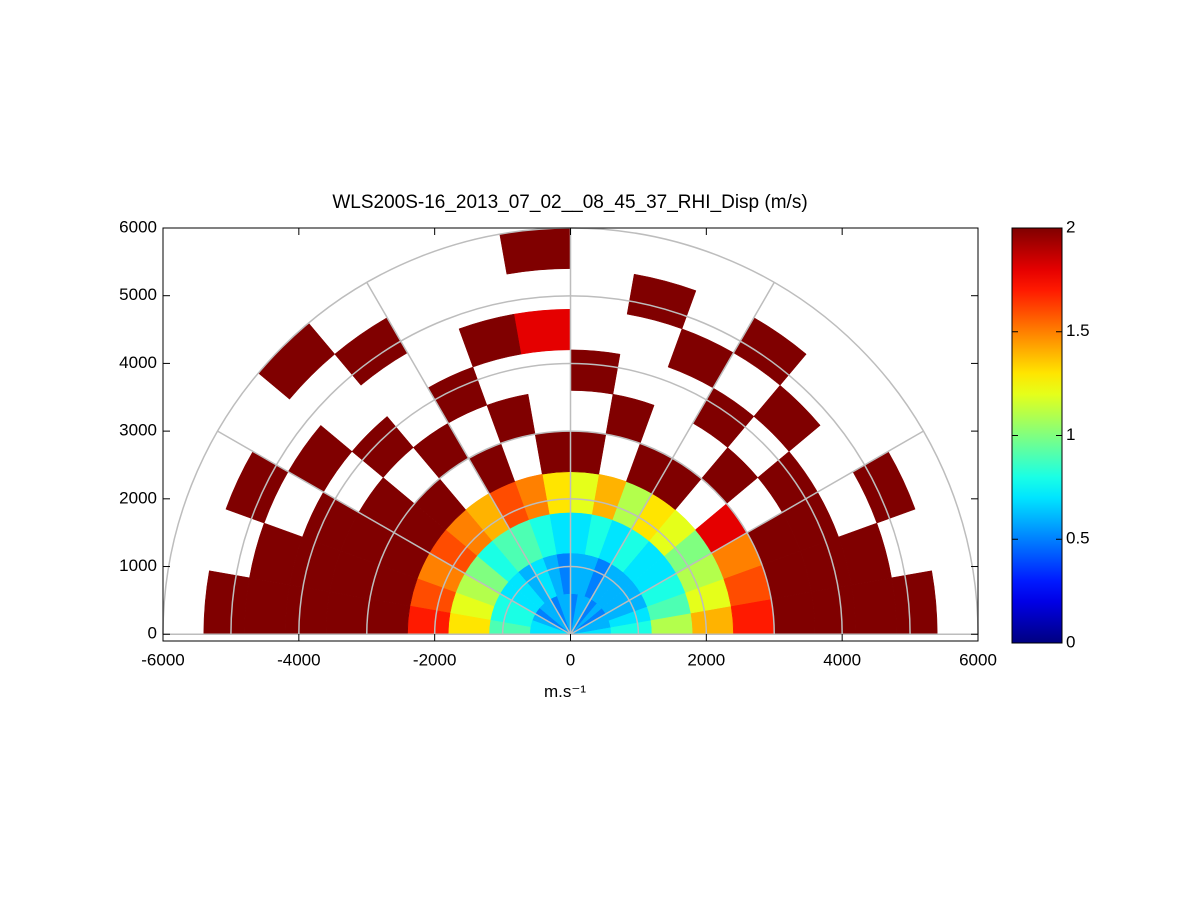 The image size is (1201, 906). Describe the element at coordinates (565, 691) in the screenshot. I see `x-axis-label: m.s⁻¹` at that location.